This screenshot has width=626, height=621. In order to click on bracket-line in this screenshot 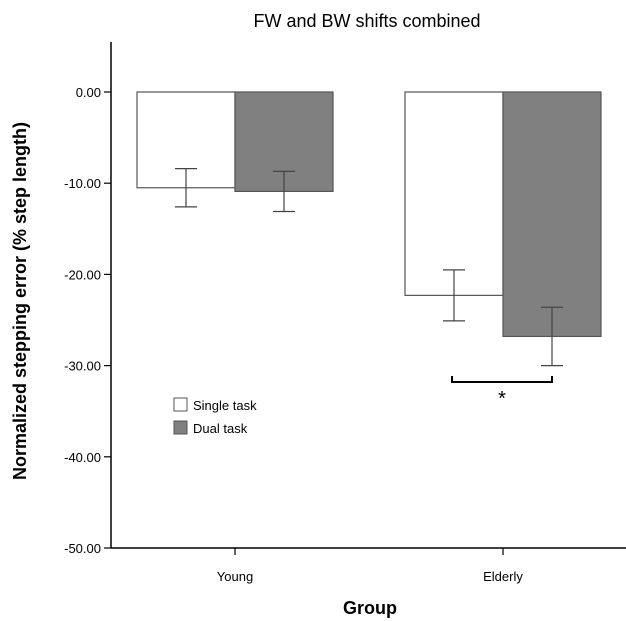, I will do `click(502, 379)`.